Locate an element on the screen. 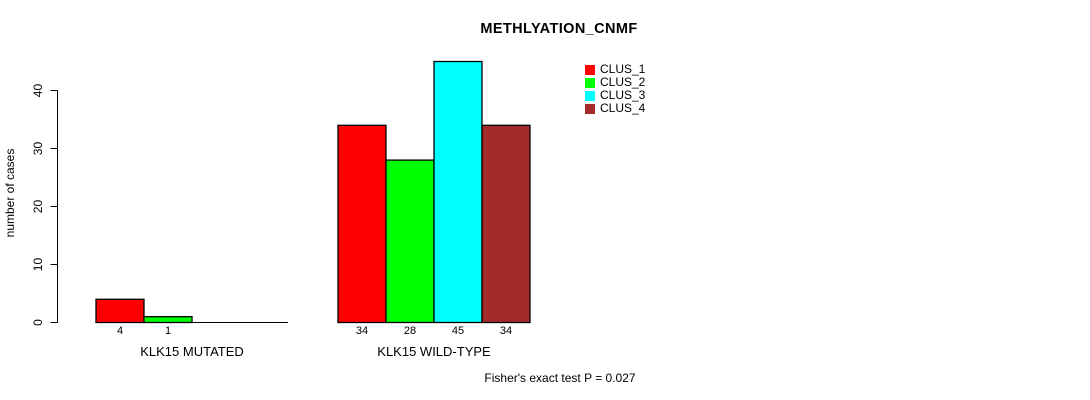 The width and height of the screenshot is (1090, 400). y-axis-tick-label: 30 is located at coordinates (38, 149).